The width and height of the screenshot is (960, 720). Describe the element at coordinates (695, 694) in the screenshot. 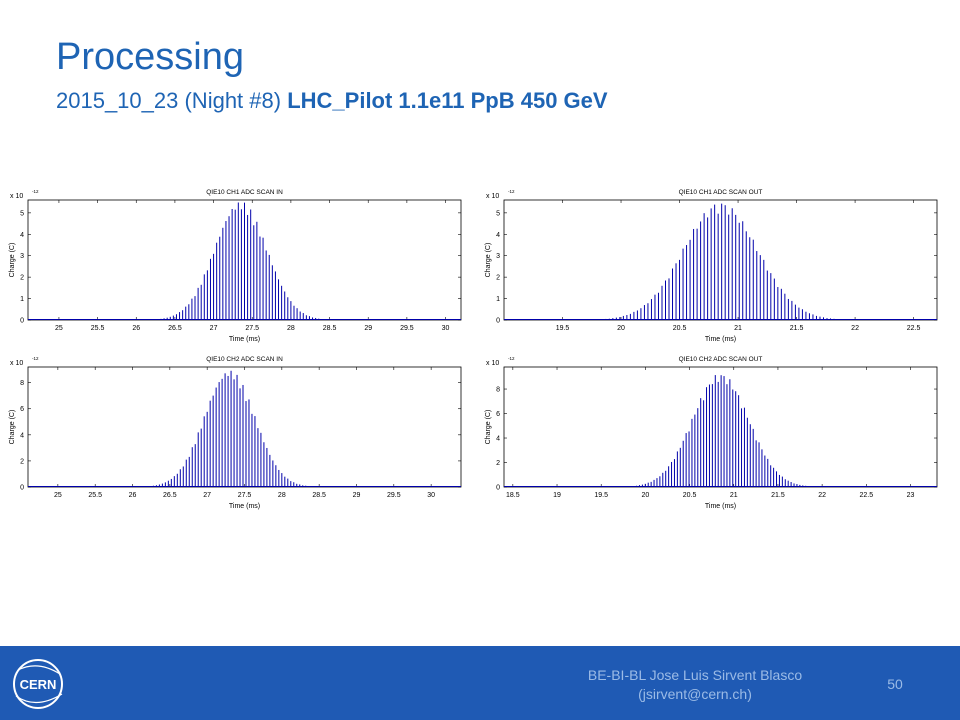

I see `footer-author-email: (jsirvent@cern.ch)` at that location.